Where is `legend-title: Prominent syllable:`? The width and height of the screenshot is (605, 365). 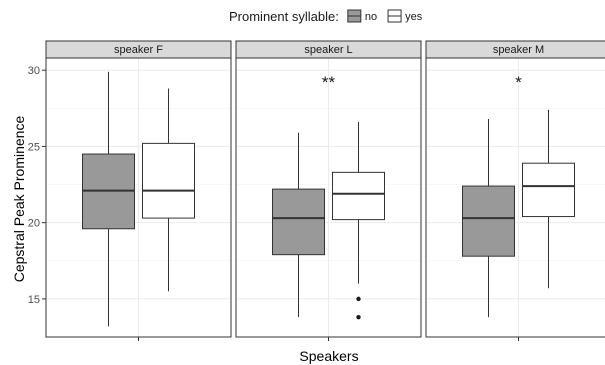 legend-title: Prominent syllable: is located at coordinates (284, 16).